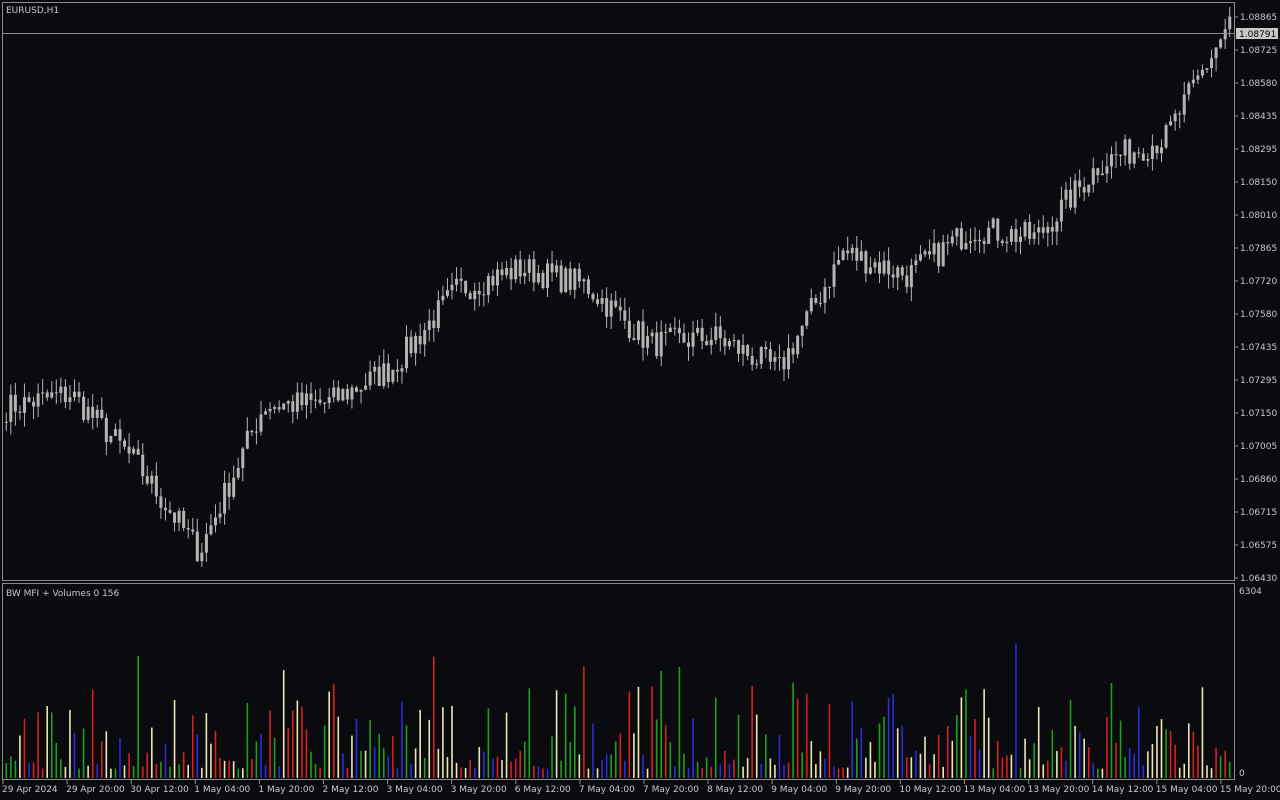  What do you see at coordinates (1187, 790) in the screenshot?
I see `time-axis-label: 15 May 04:00` at bounding box center [1187, 790].